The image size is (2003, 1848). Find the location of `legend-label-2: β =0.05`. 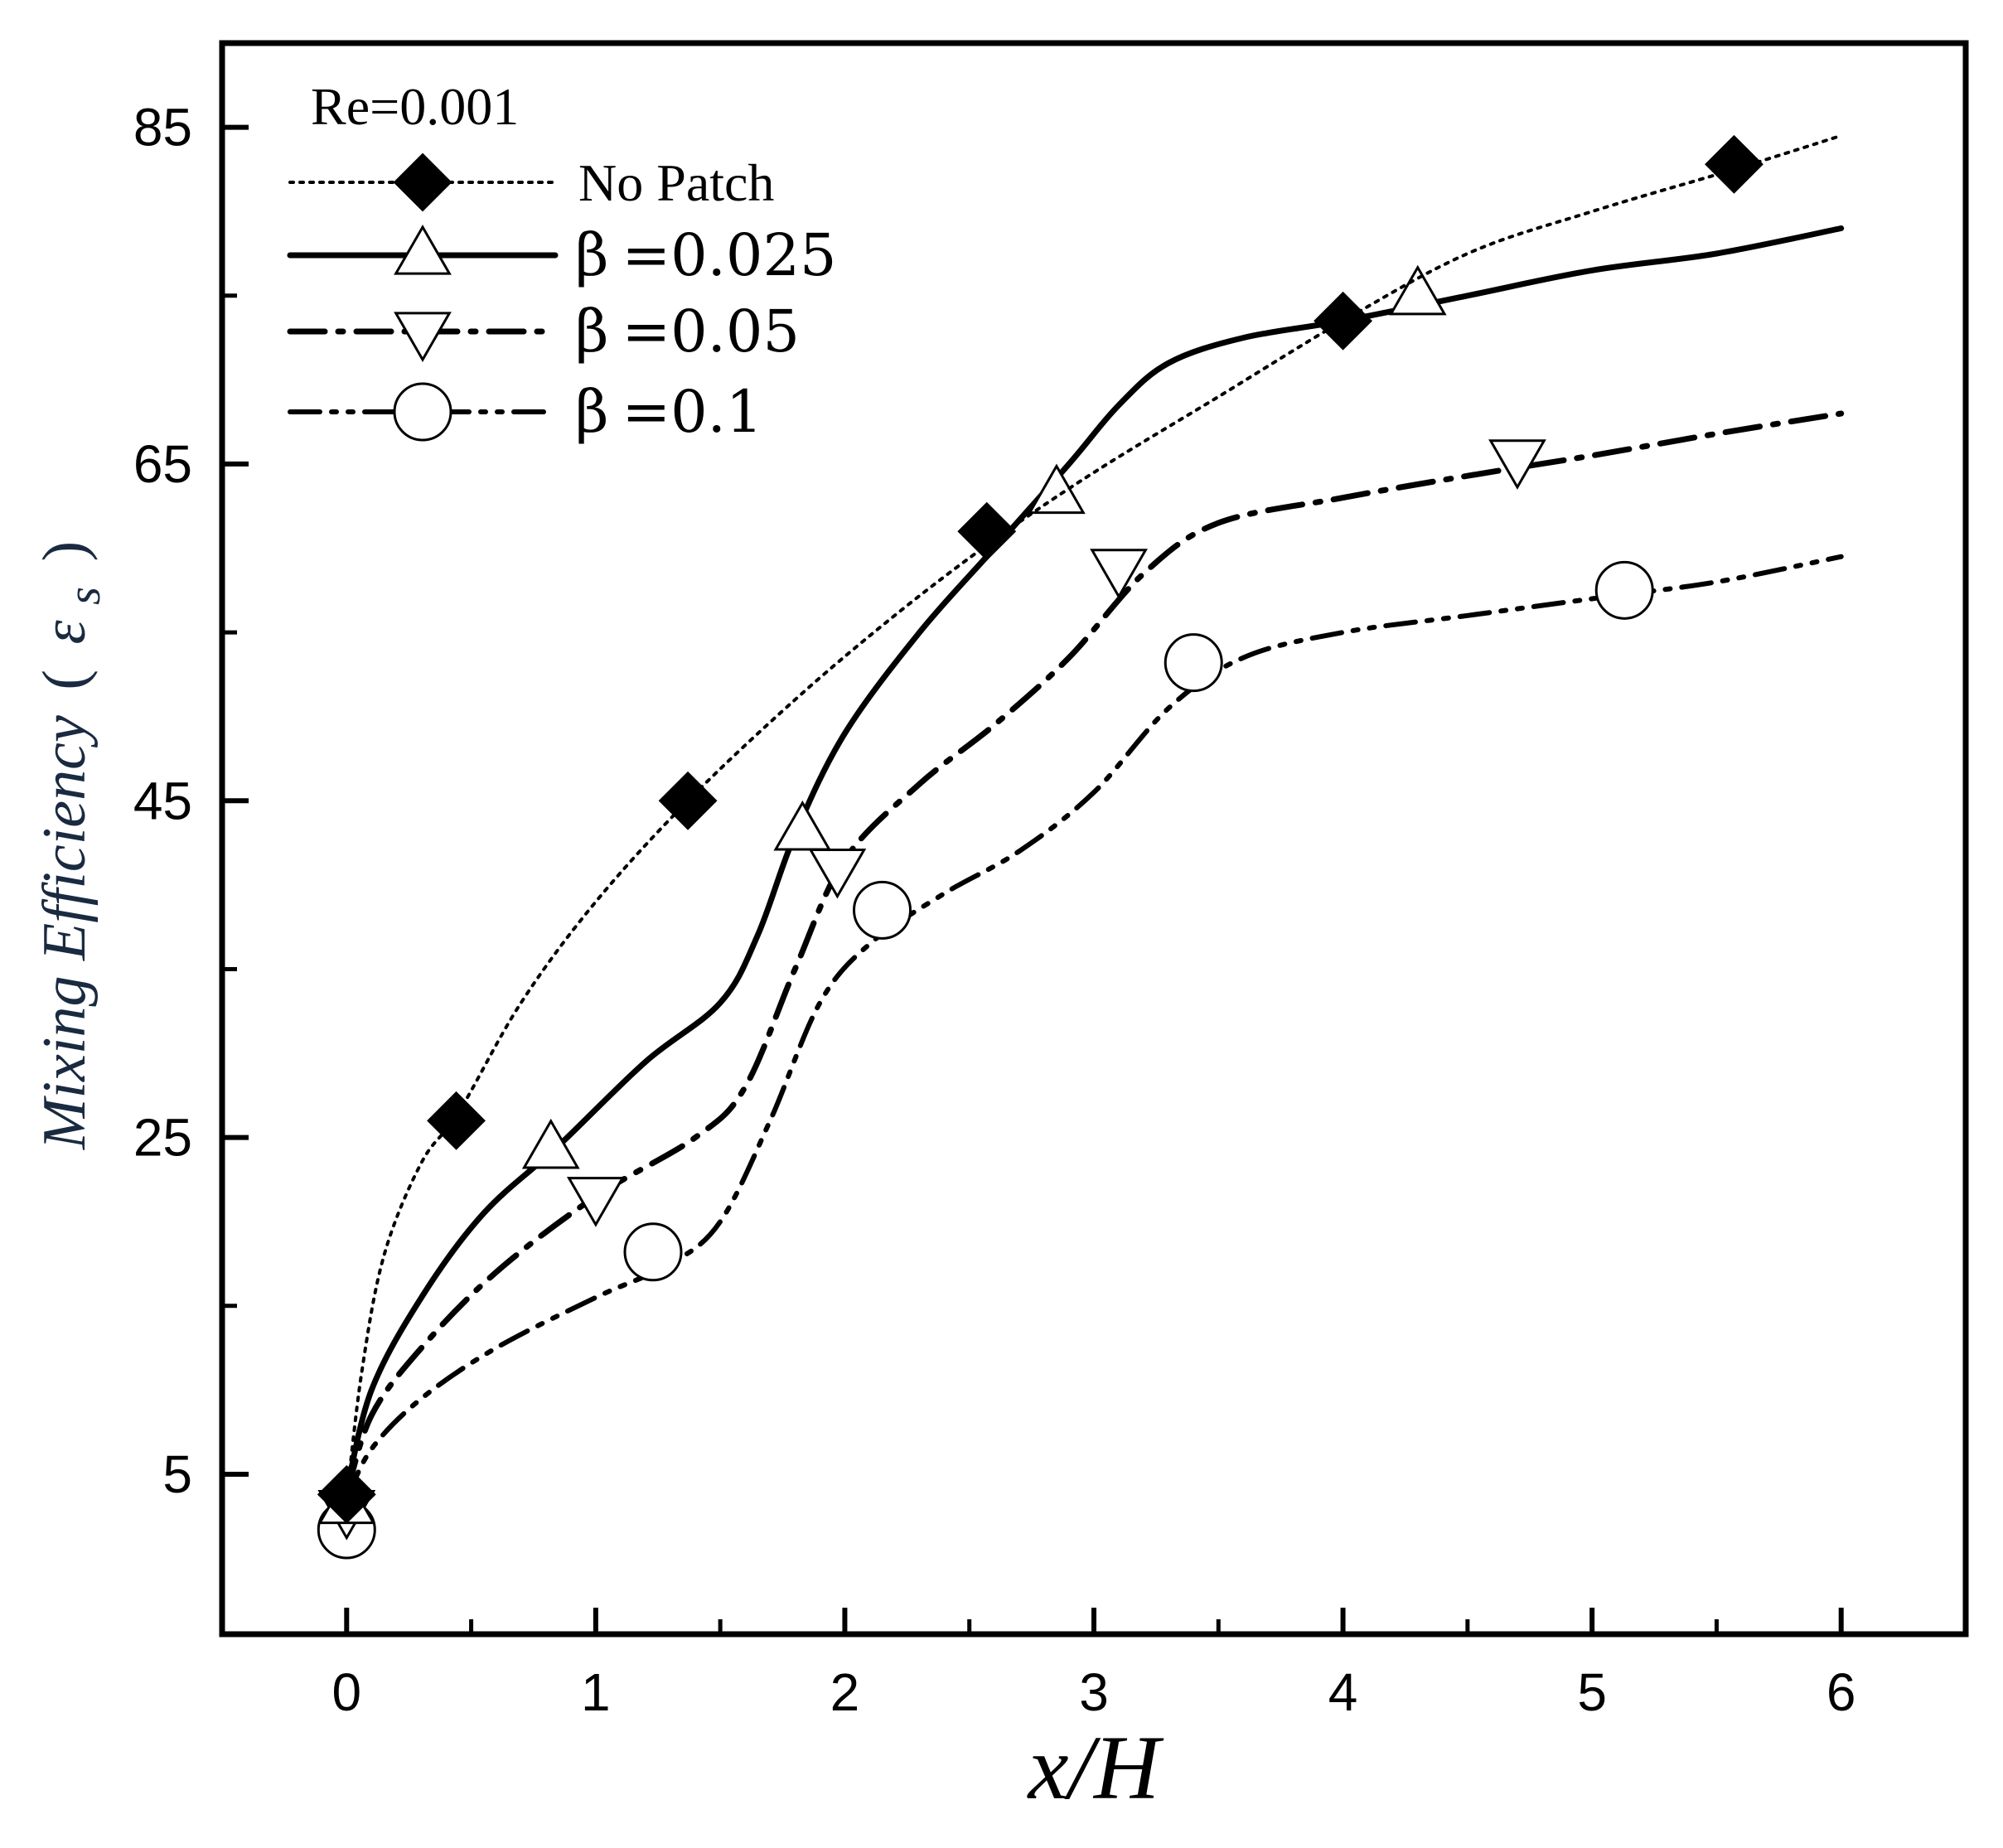

legend-label-2: β =0.05 is located at coordinates (687, 331).